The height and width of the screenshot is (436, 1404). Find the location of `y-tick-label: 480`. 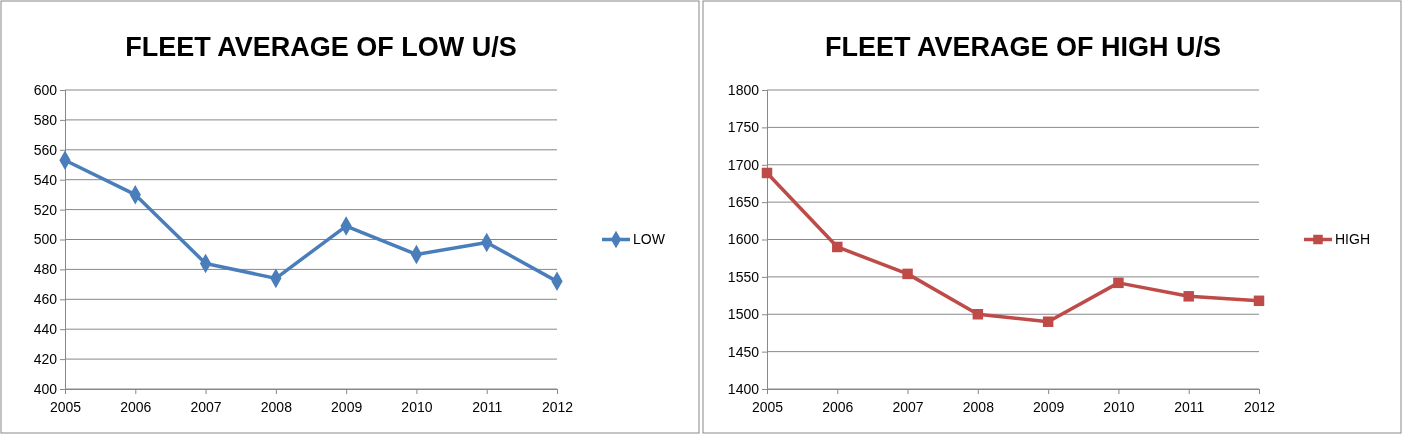

y-tick-label: 480 is located at coordinates (45, 269).